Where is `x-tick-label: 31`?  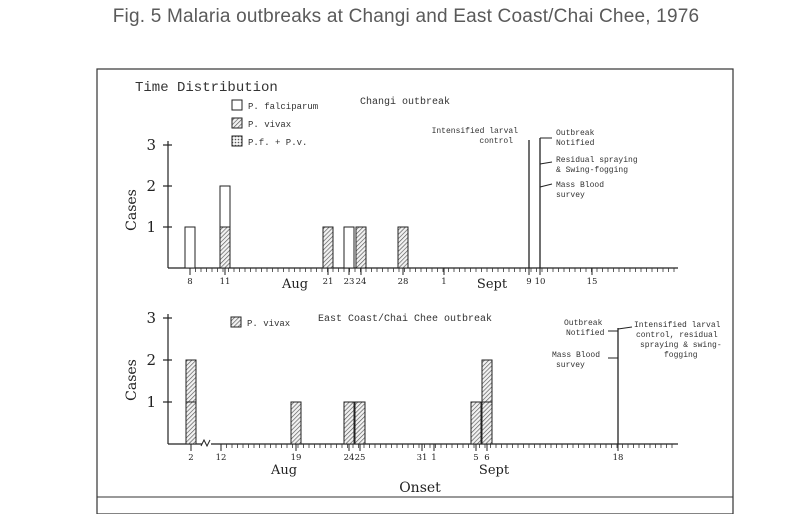 x-tick-label: 31 is located at coordinates (422, 458).